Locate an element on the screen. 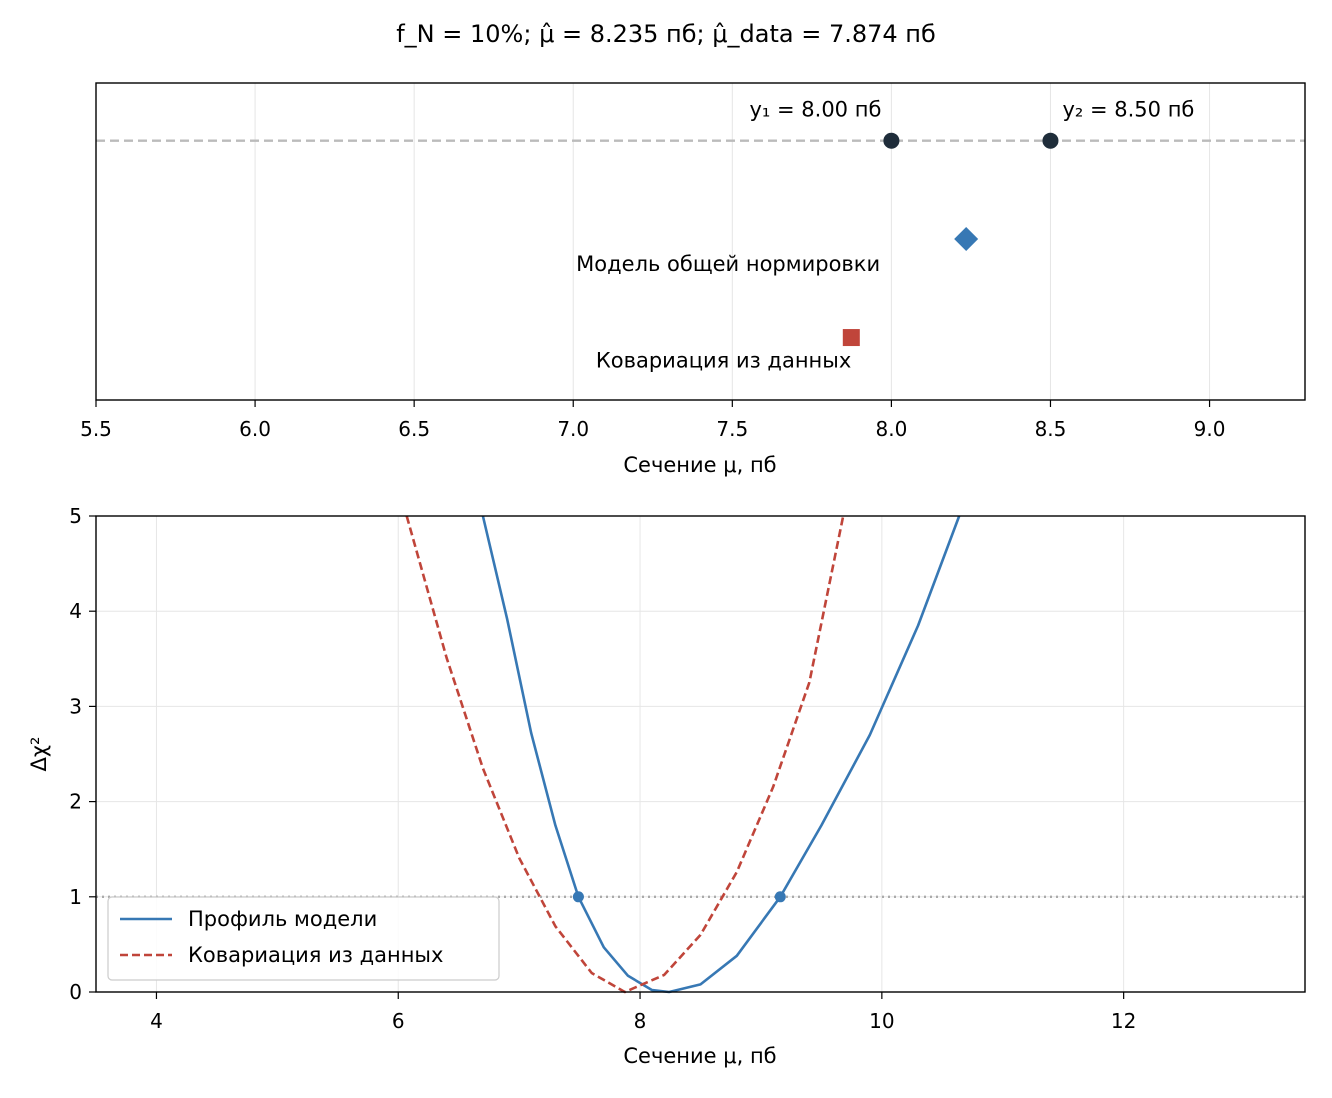 The width and height of the screenshot is (1332, 1098). top-x-axis-label: Сечение μ, пб is located at coordinates (699, 465).